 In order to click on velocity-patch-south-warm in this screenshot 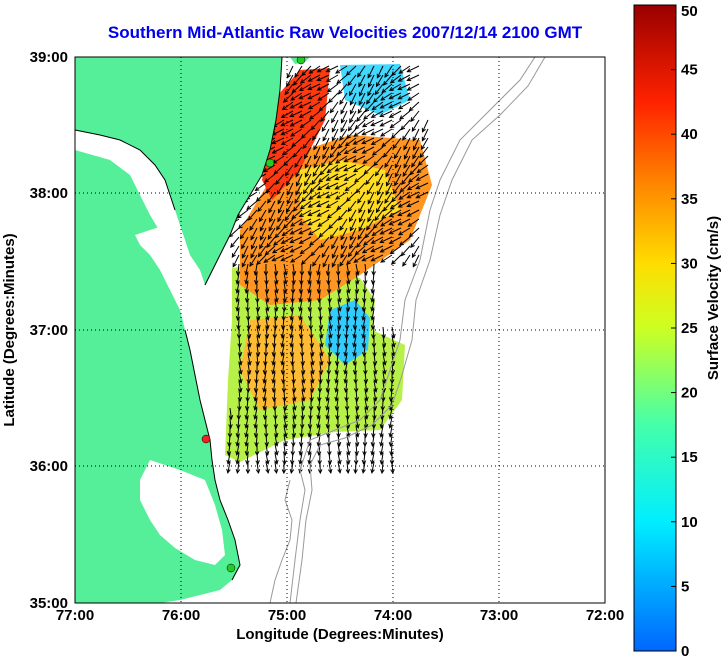, I will do `click(285, 362)`.